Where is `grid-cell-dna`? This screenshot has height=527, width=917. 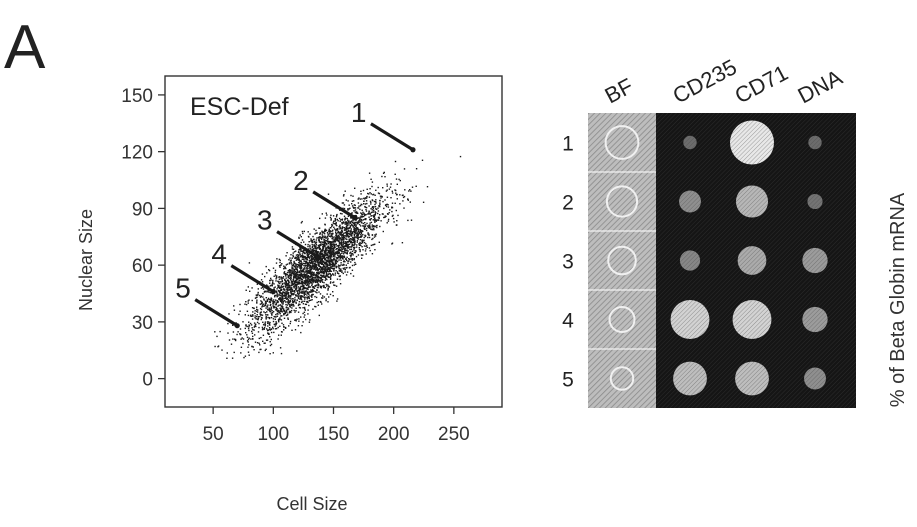 grid-cell-dna is located at coordinates (815, 201).